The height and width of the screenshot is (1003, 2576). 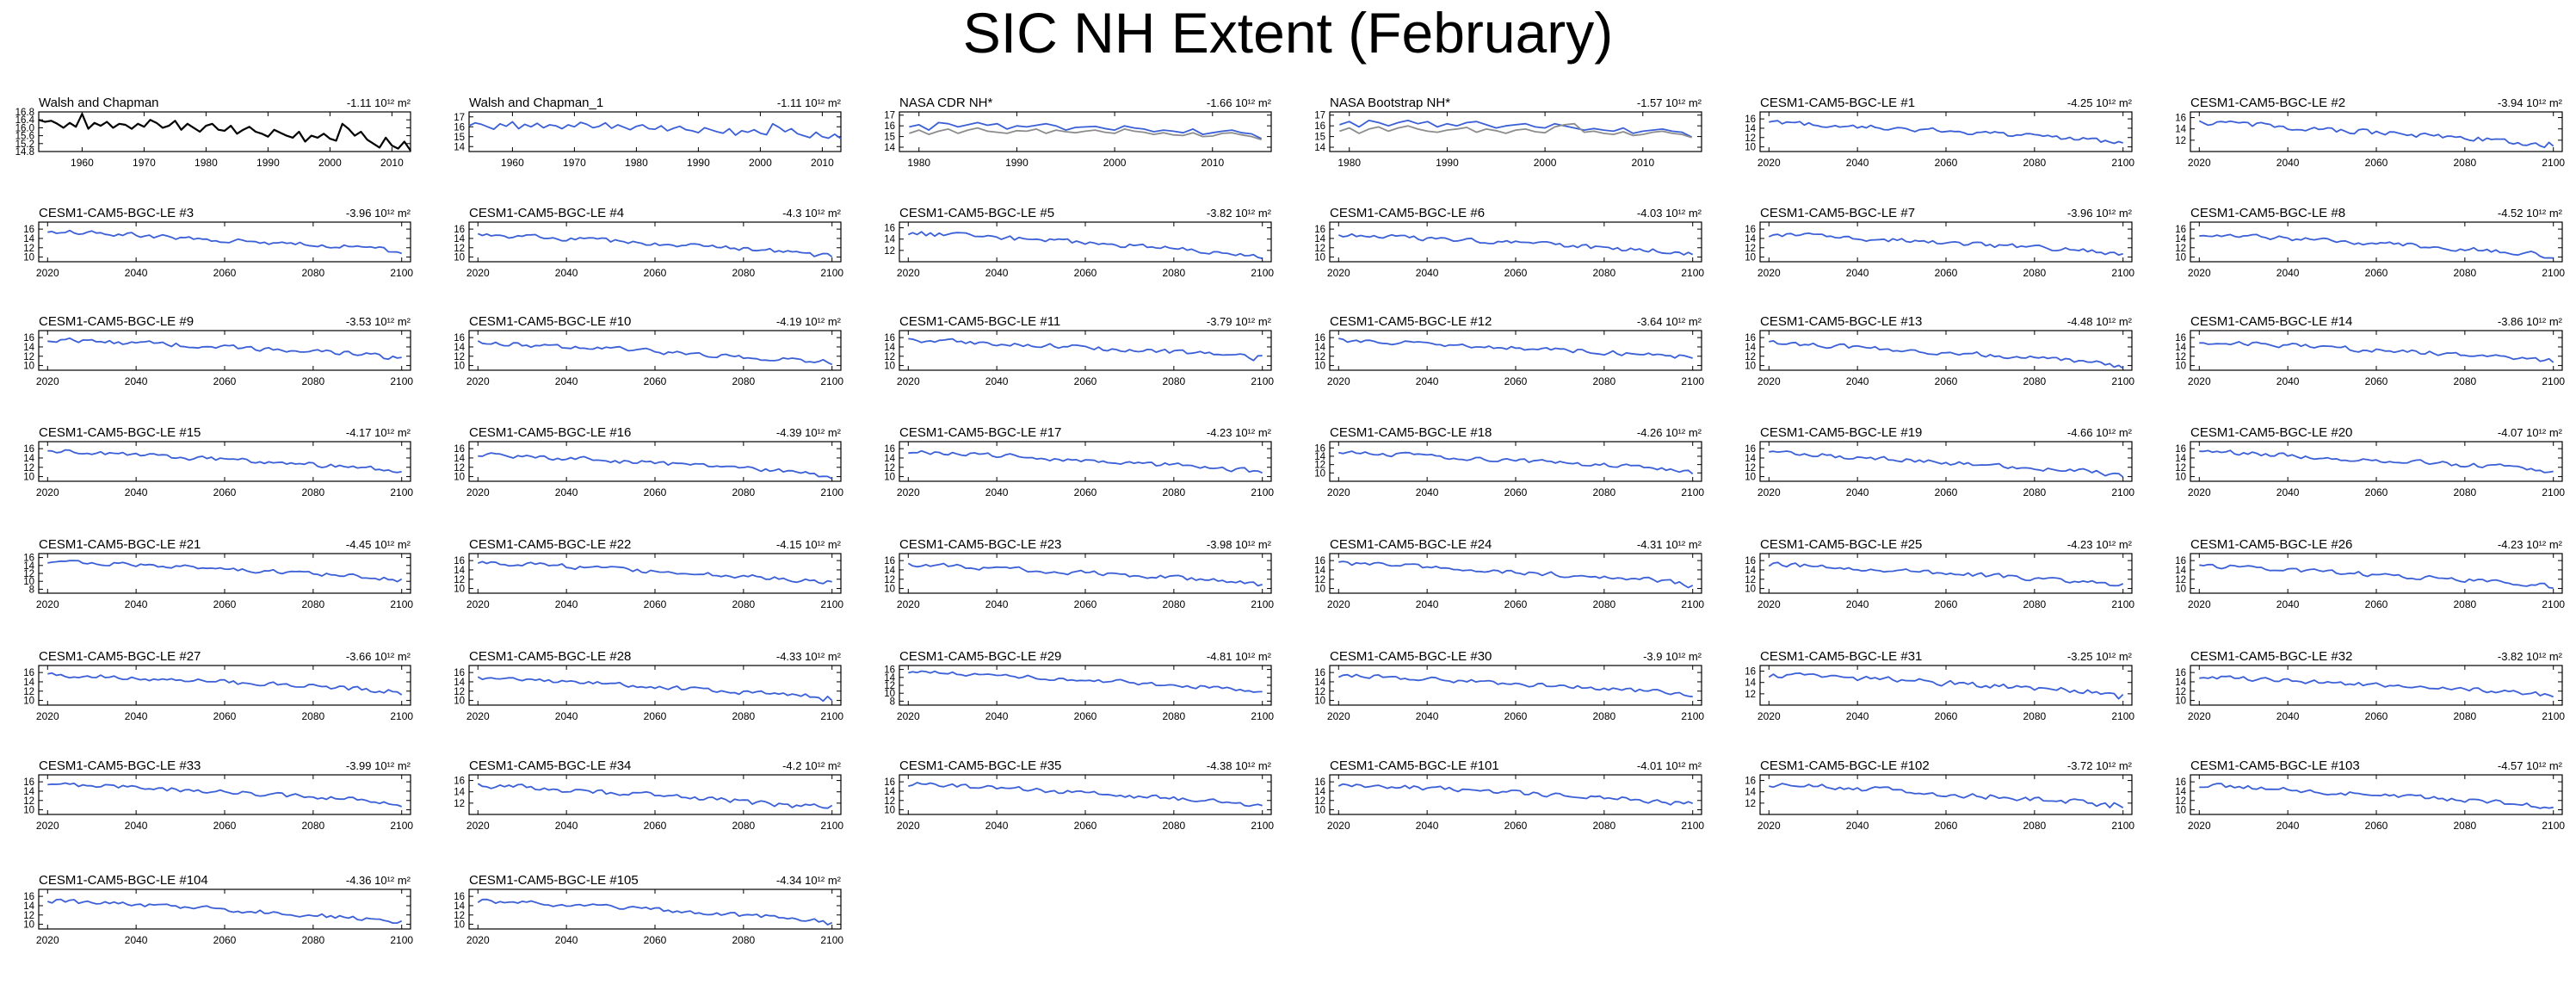 I want to click on panel-title: CESM1-CAM5-BGC-LE #12, so click(x=1411, y=321).